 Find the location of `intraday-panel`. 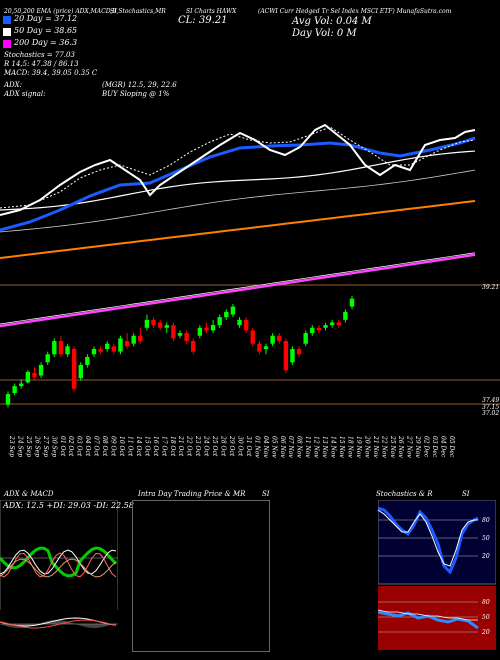

intraday-panel is located at coordinates (201, 576).